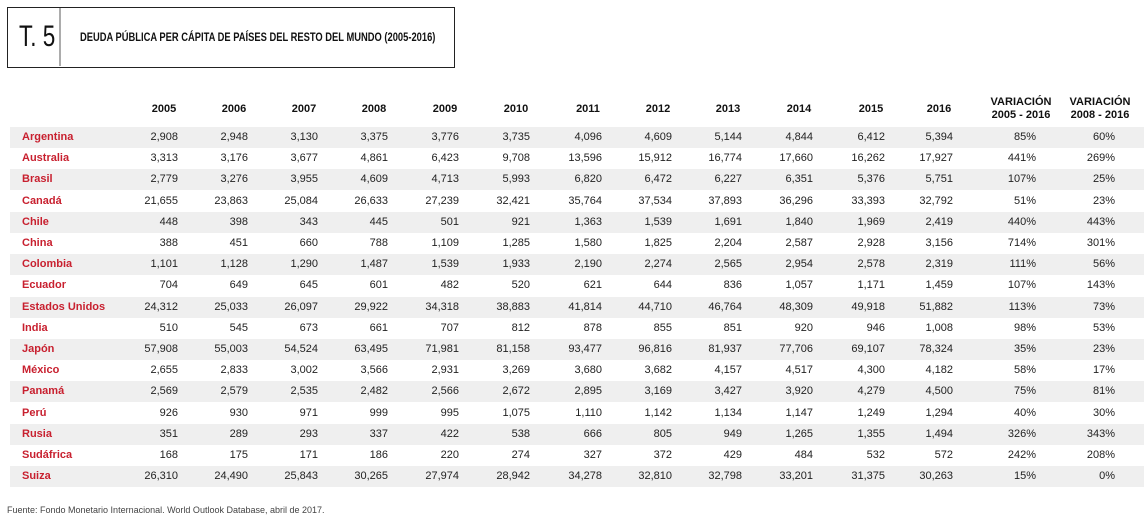 This screenshot has width=1144, height=523. Describe the element at coordinates (445, 158) in the screenshot. I see `table-cell: 6,423` at that location.